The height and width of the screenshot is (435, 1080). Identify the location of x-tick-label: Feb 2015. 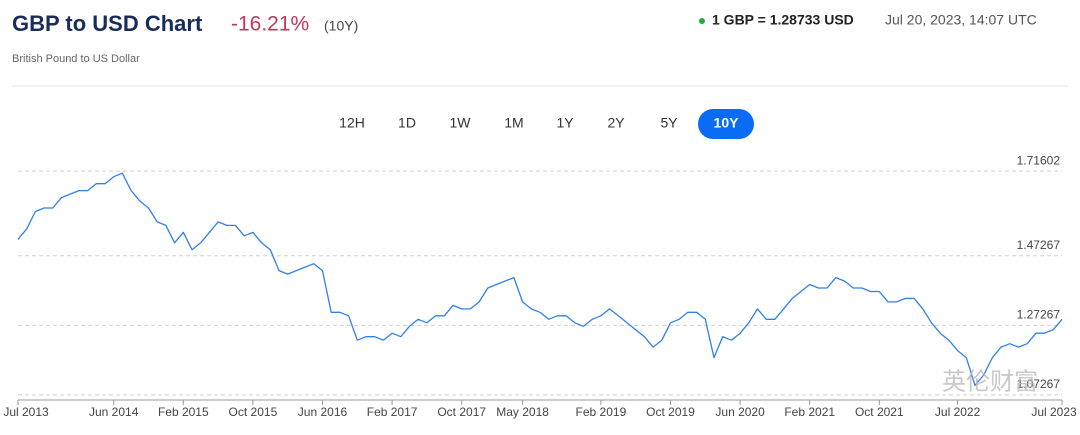
(183, 412).